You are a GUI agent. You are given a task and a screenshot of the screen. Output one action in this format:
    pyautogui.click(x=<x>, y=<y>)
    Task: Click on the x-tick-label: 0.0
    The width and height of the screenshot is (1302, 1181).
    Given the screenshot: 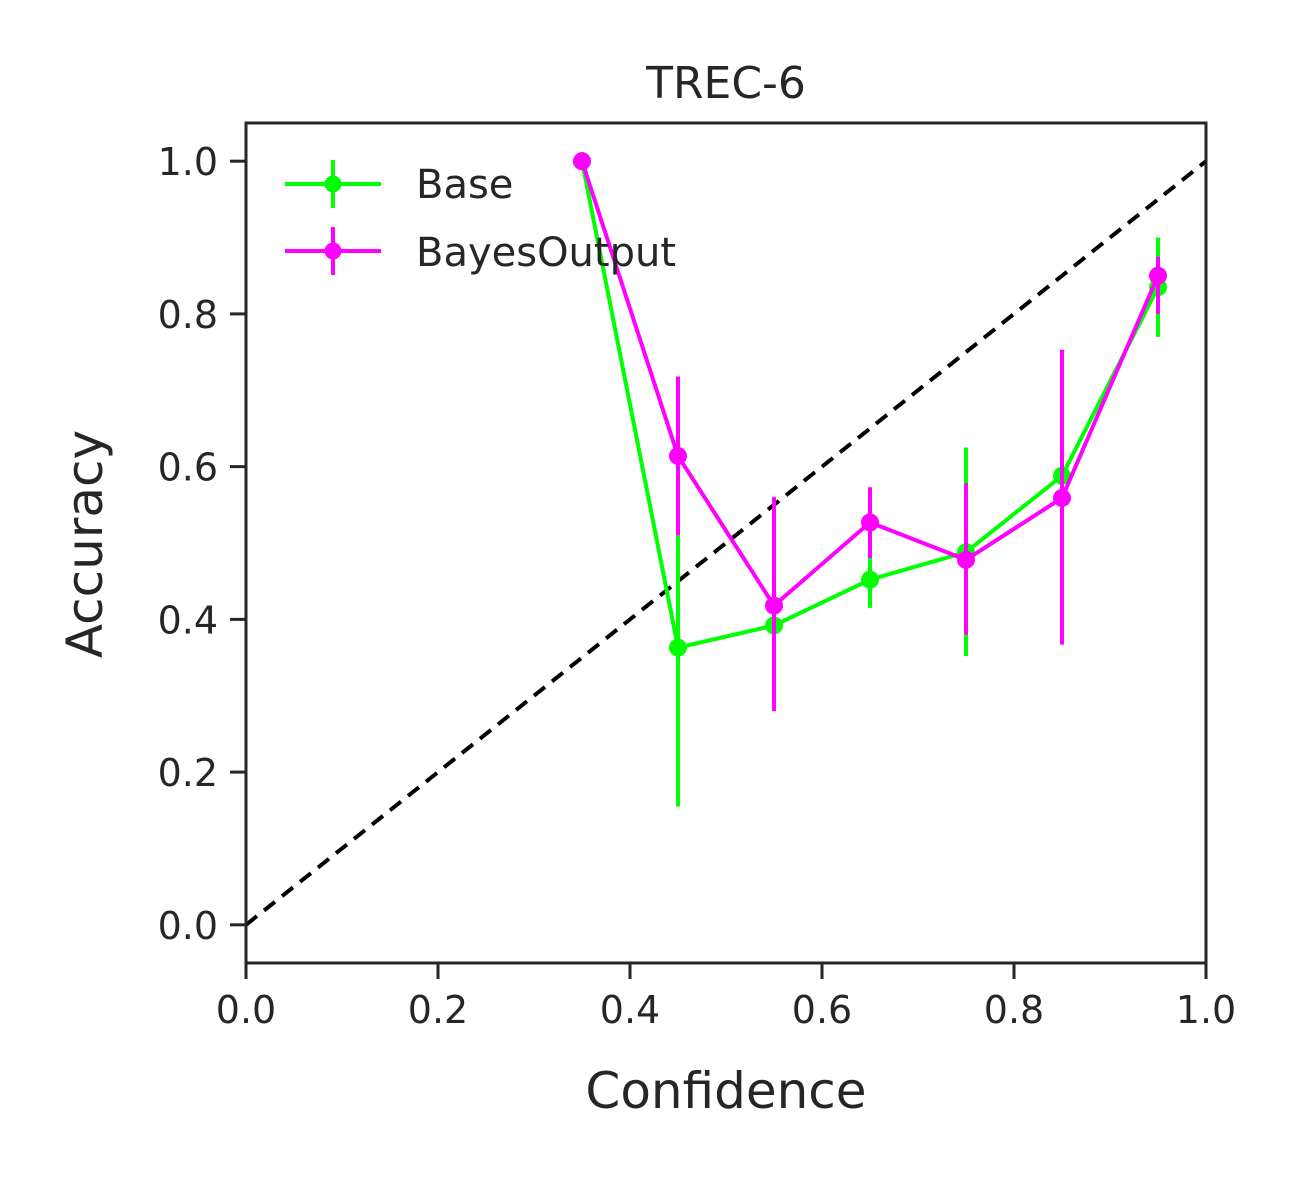 What is the action you would take?
    pyautogui.click(x=246, y=1010)
    